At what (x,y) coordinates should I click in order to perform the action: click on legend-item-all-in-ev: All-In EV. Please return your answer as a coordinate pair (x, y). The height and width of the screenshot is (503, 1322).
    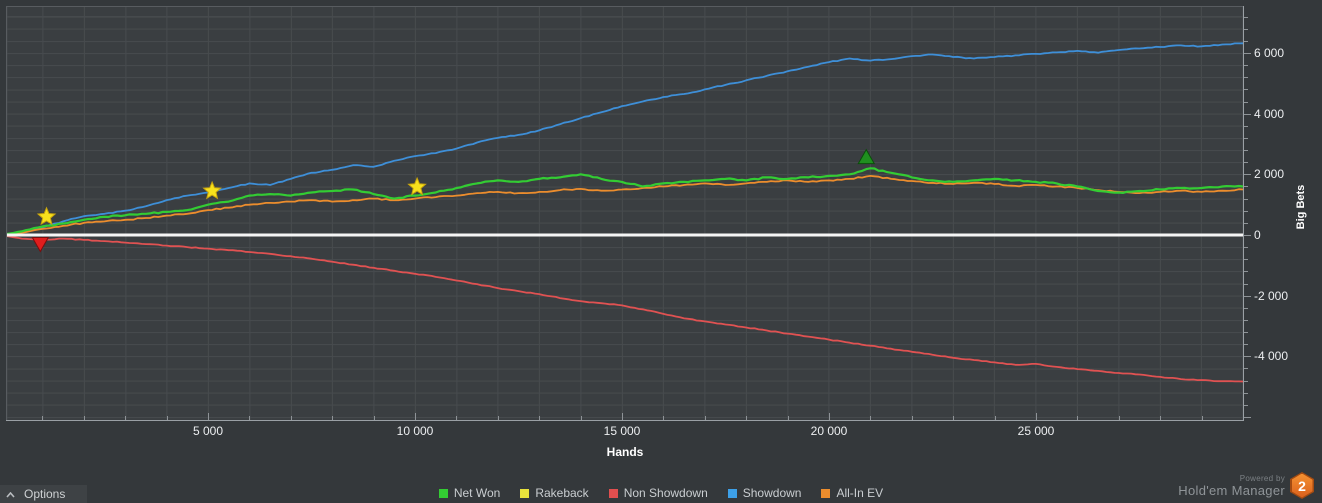
    Looking at the image, I should click on (852, 493).